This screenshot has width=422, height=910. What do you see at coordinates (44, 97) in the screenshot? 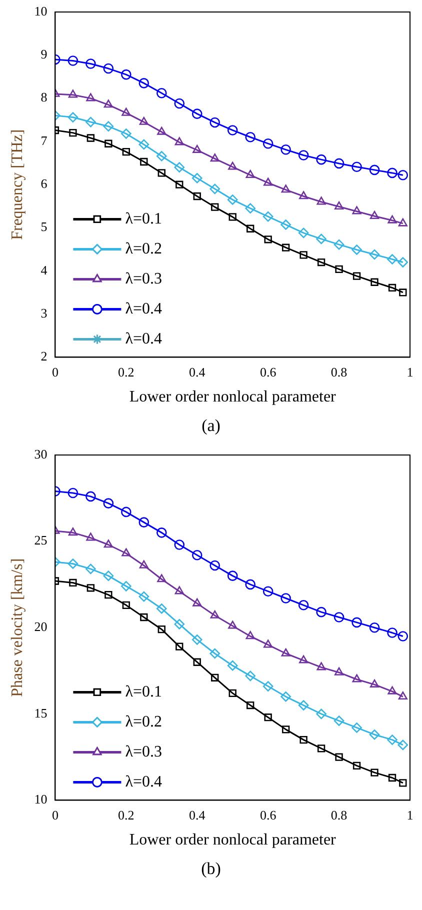
I see `y-tick-label: 8` at bounding box center [44, 97].